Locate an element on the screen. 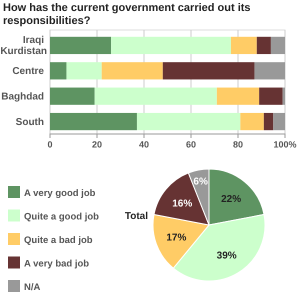 This screenshot has width=300, height=300. data-label: 17% is located at coordinates (176, 238).